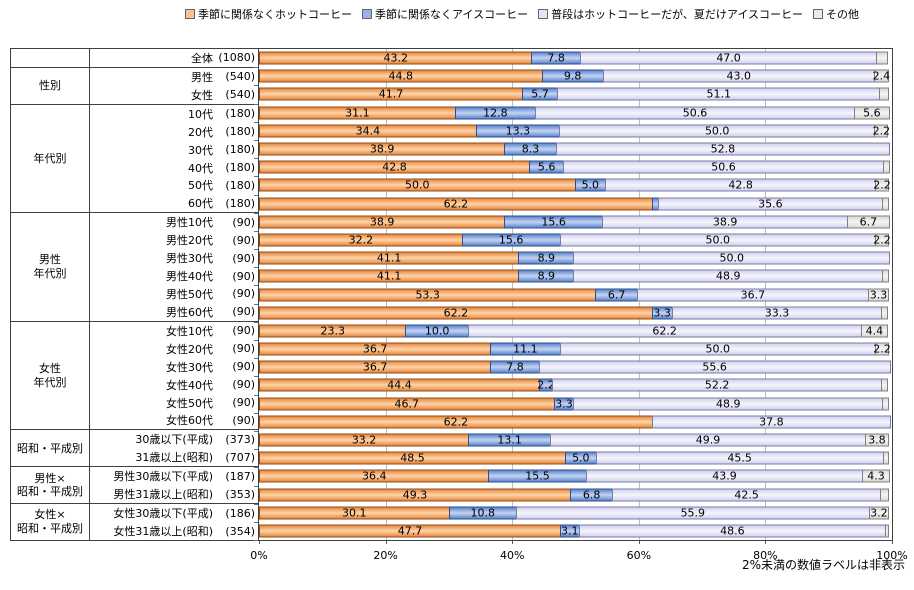 The width and height of the screenshot is (914, 590). Describe the element at coordinates (573, 223) in the screenshot. I see `bar-row: 38.9 15.6 38.9 6.7` at that location.